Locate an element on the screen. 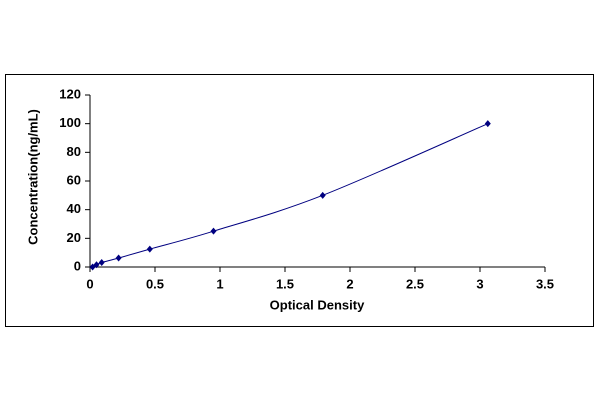 The height and width of the screenshot is (400, 600). x-tick-label: 3.5 is located at coordinates (545, 283).